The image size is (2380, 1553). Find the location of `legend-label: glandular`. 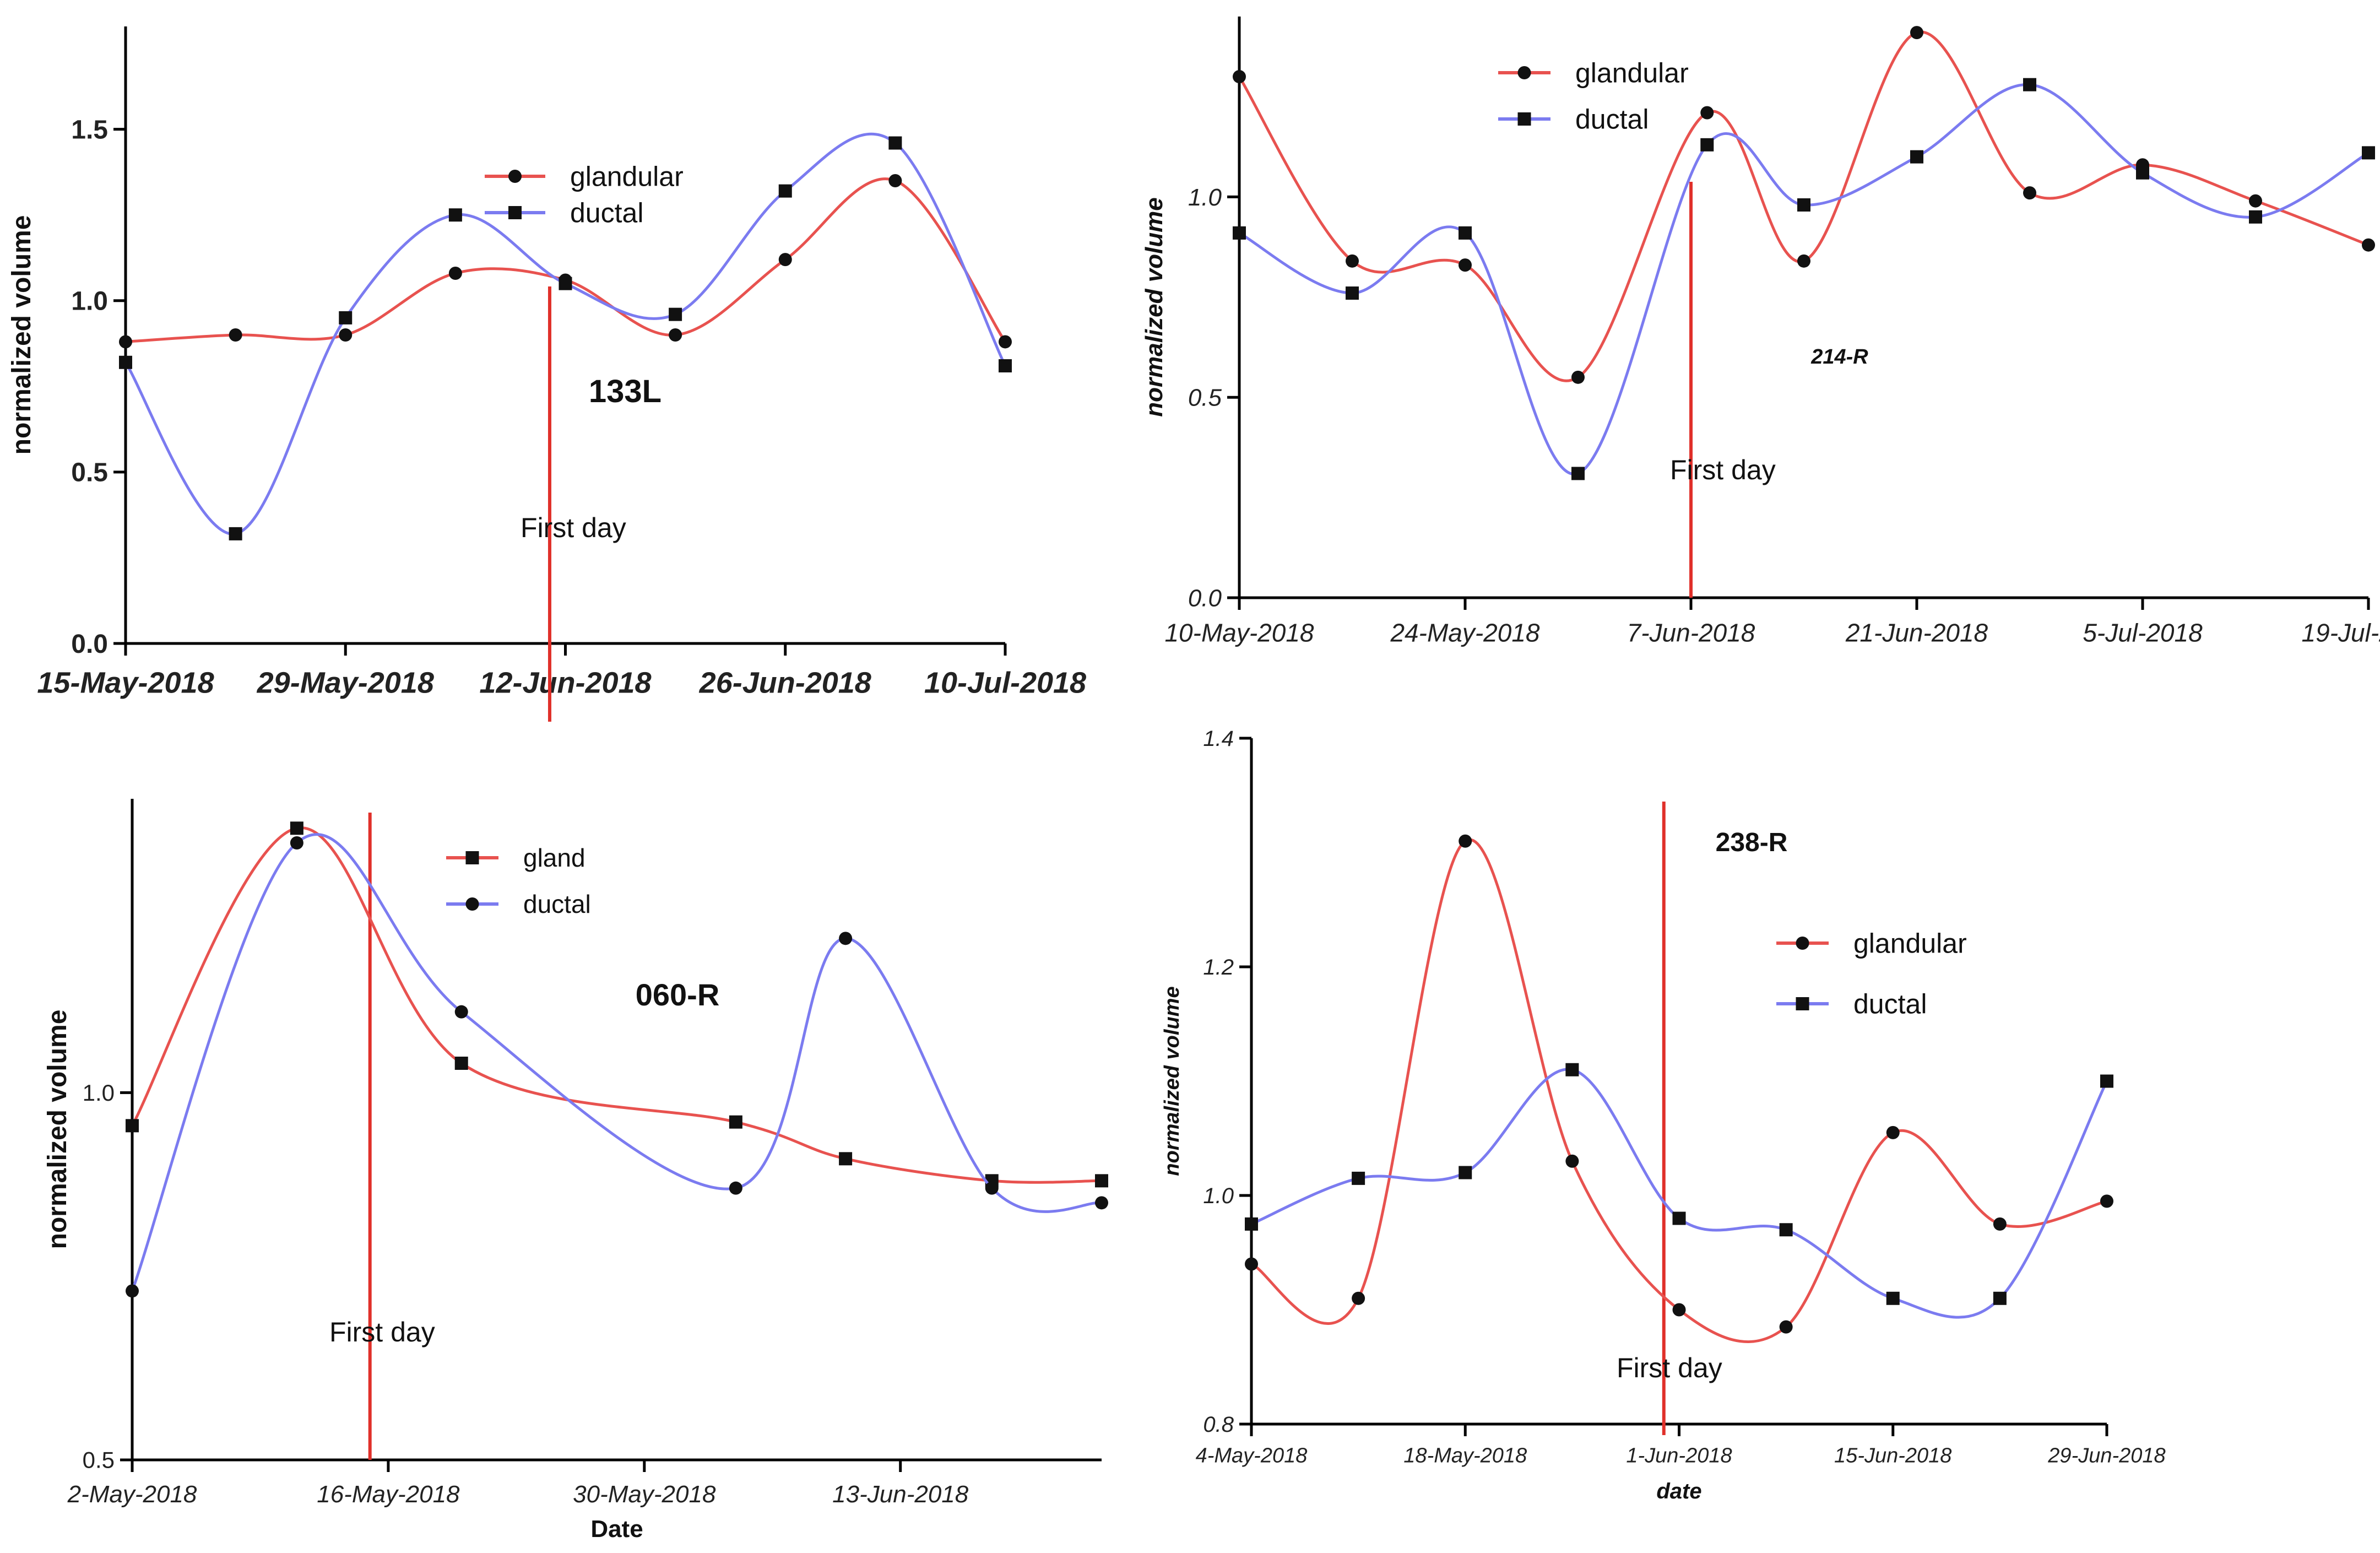

legend-label: glandular is located at coordinates (627, 176).